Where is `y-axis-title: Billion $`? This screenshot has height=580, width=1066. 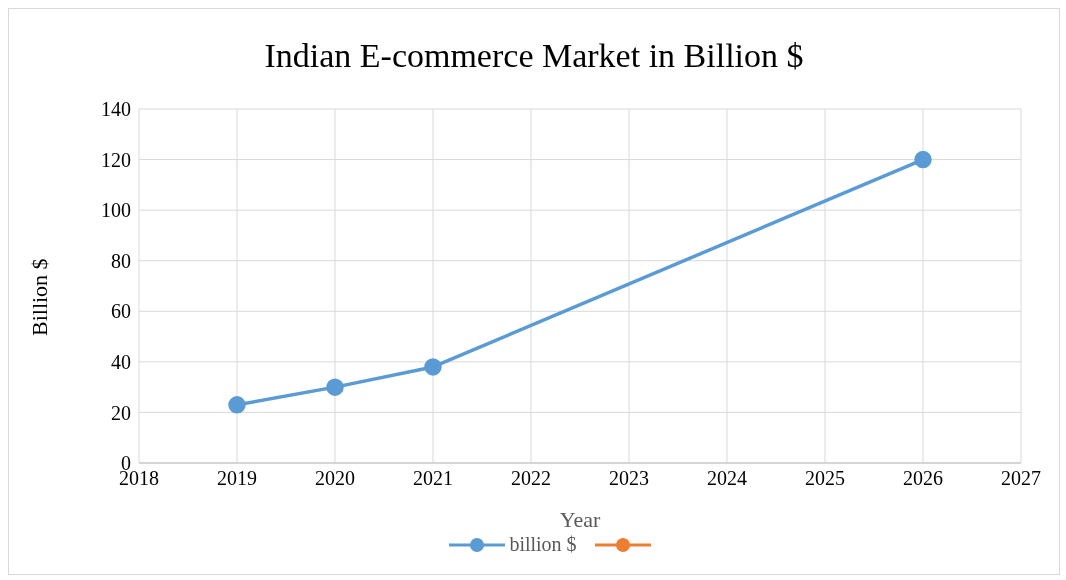 y-axis-title: Billion $ is located at coordinates (39, 297).